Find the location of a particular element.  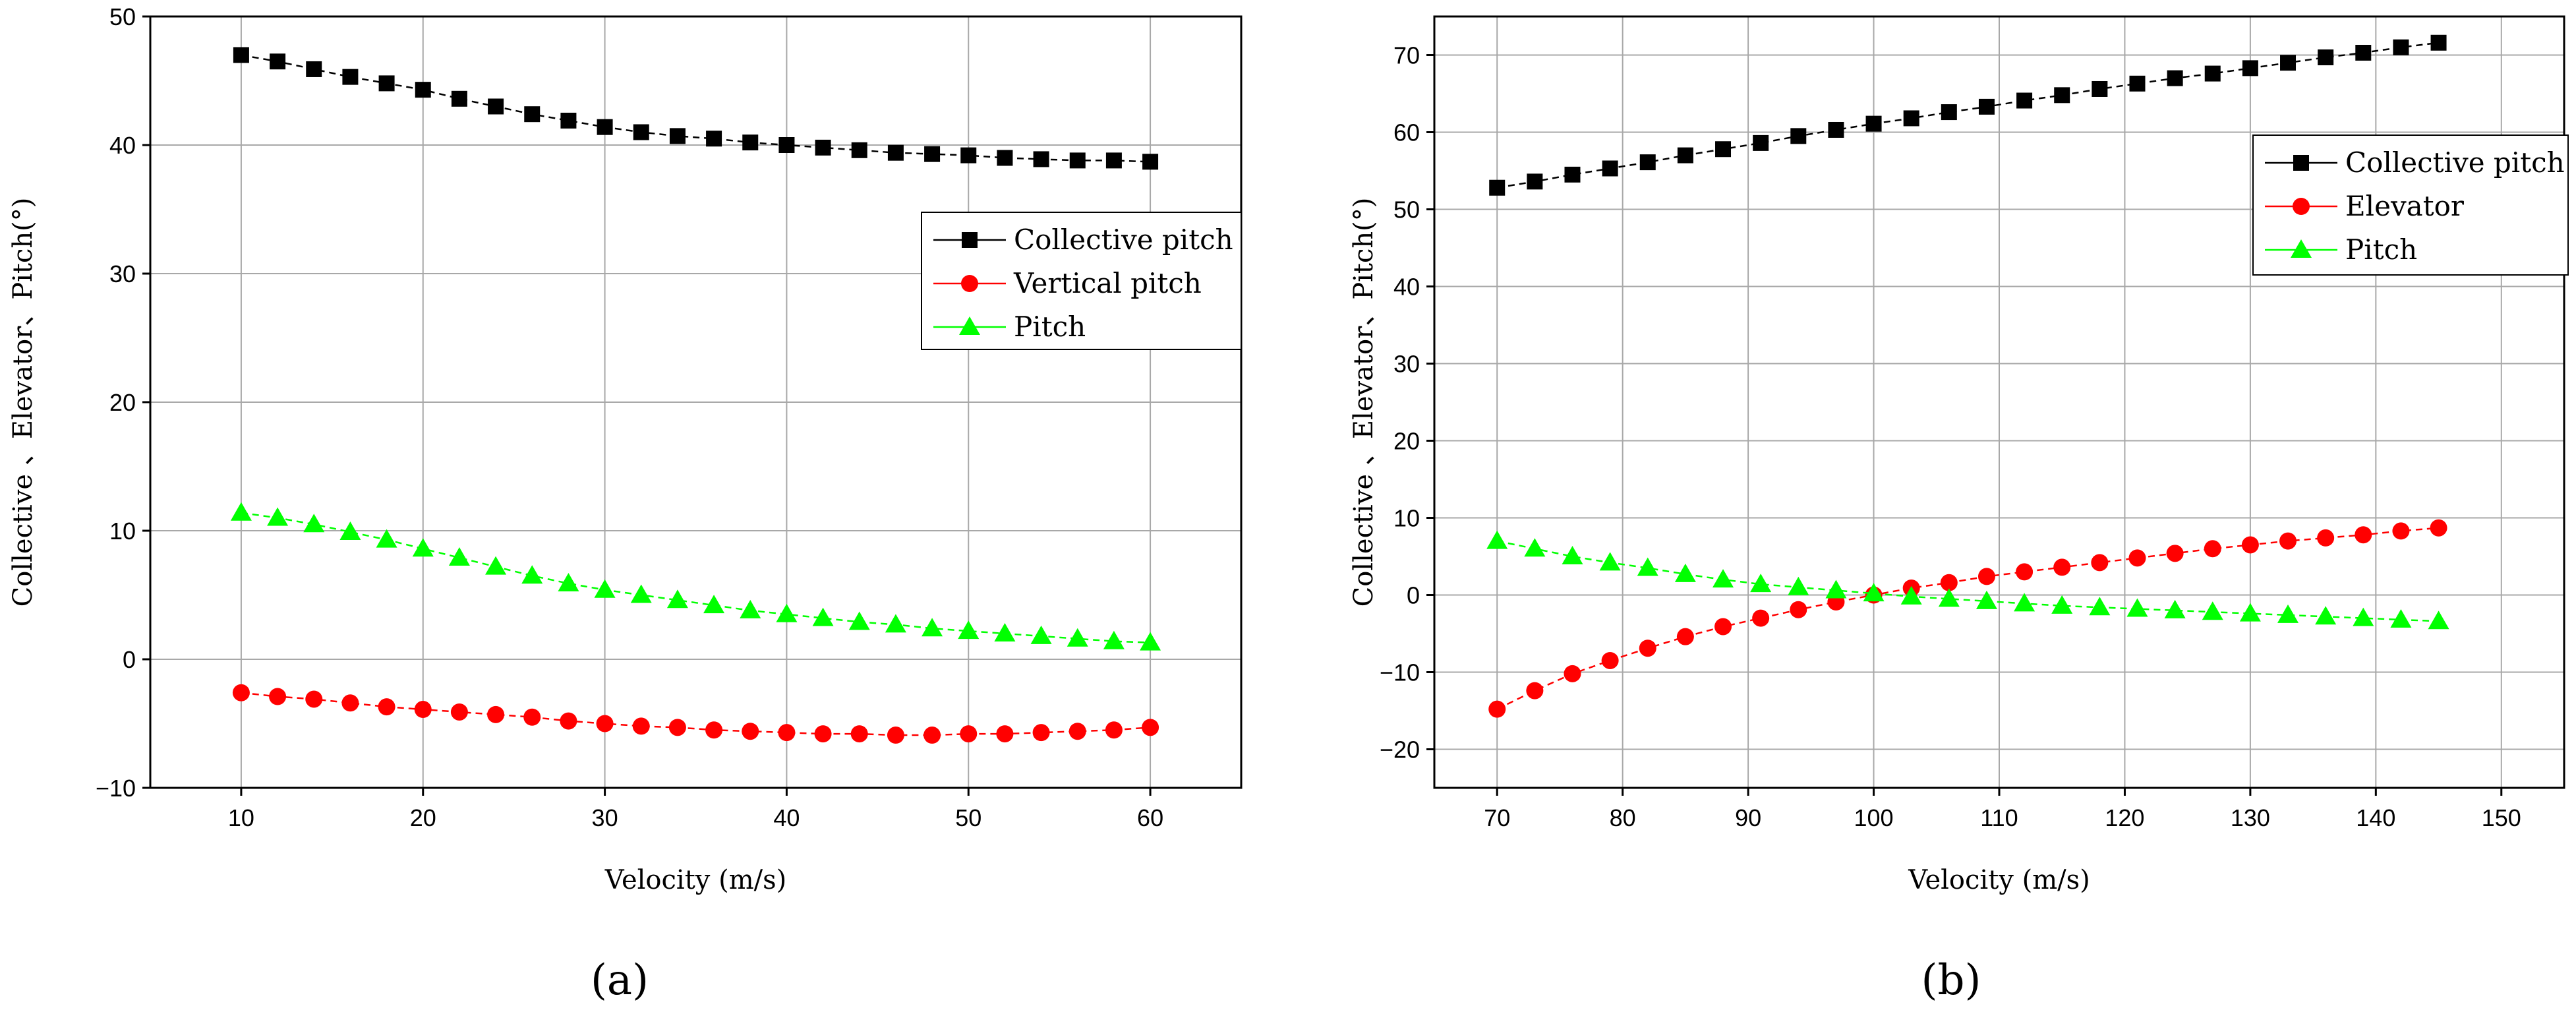

legend-b: Collective pitch Elevator Pitch is located at coordinates (2410, 205).